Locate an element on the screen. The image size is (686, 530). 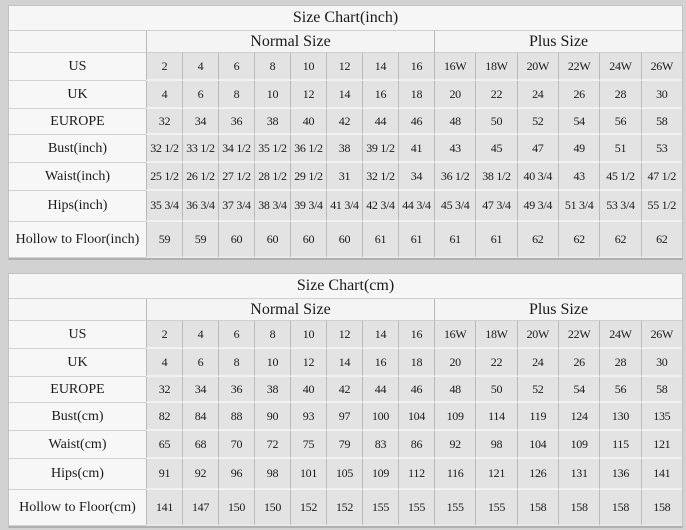
size-value-cell: 45 1/2 is located at coordinates (620, 177).